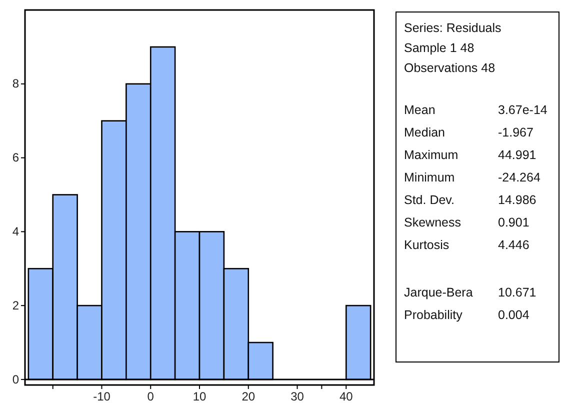  I want to click on text: Maximum, so click(431, 155).